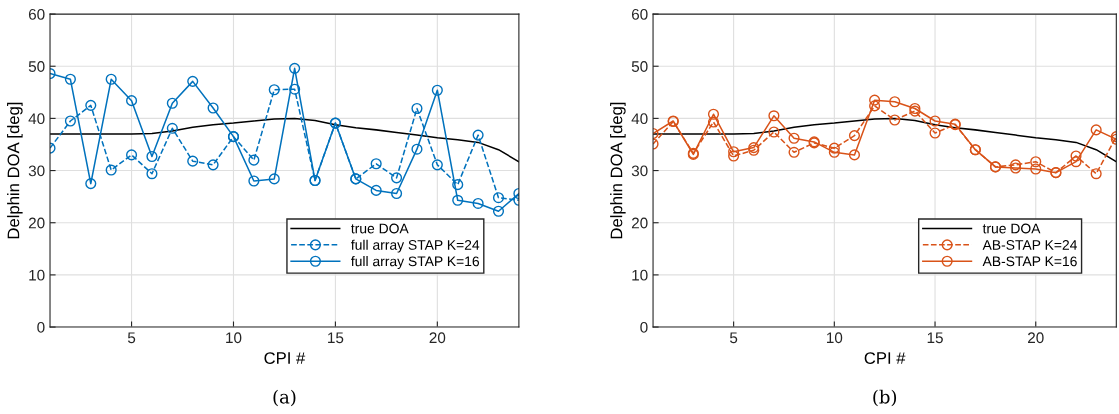 The height and width of the screenshot is (414, 1119). What do you see at coordinates (1029, 261) in the screenshot?
I see `legend-label: AB-STAP K=16` at bounding box center [1029, 261].